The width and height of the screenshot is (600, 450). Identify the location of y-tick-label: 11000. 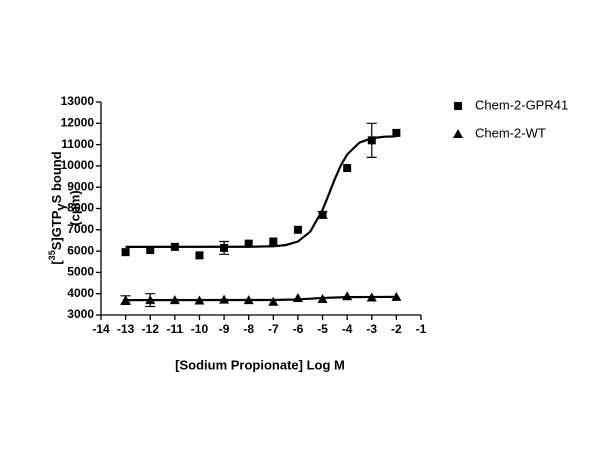
(77, 144).